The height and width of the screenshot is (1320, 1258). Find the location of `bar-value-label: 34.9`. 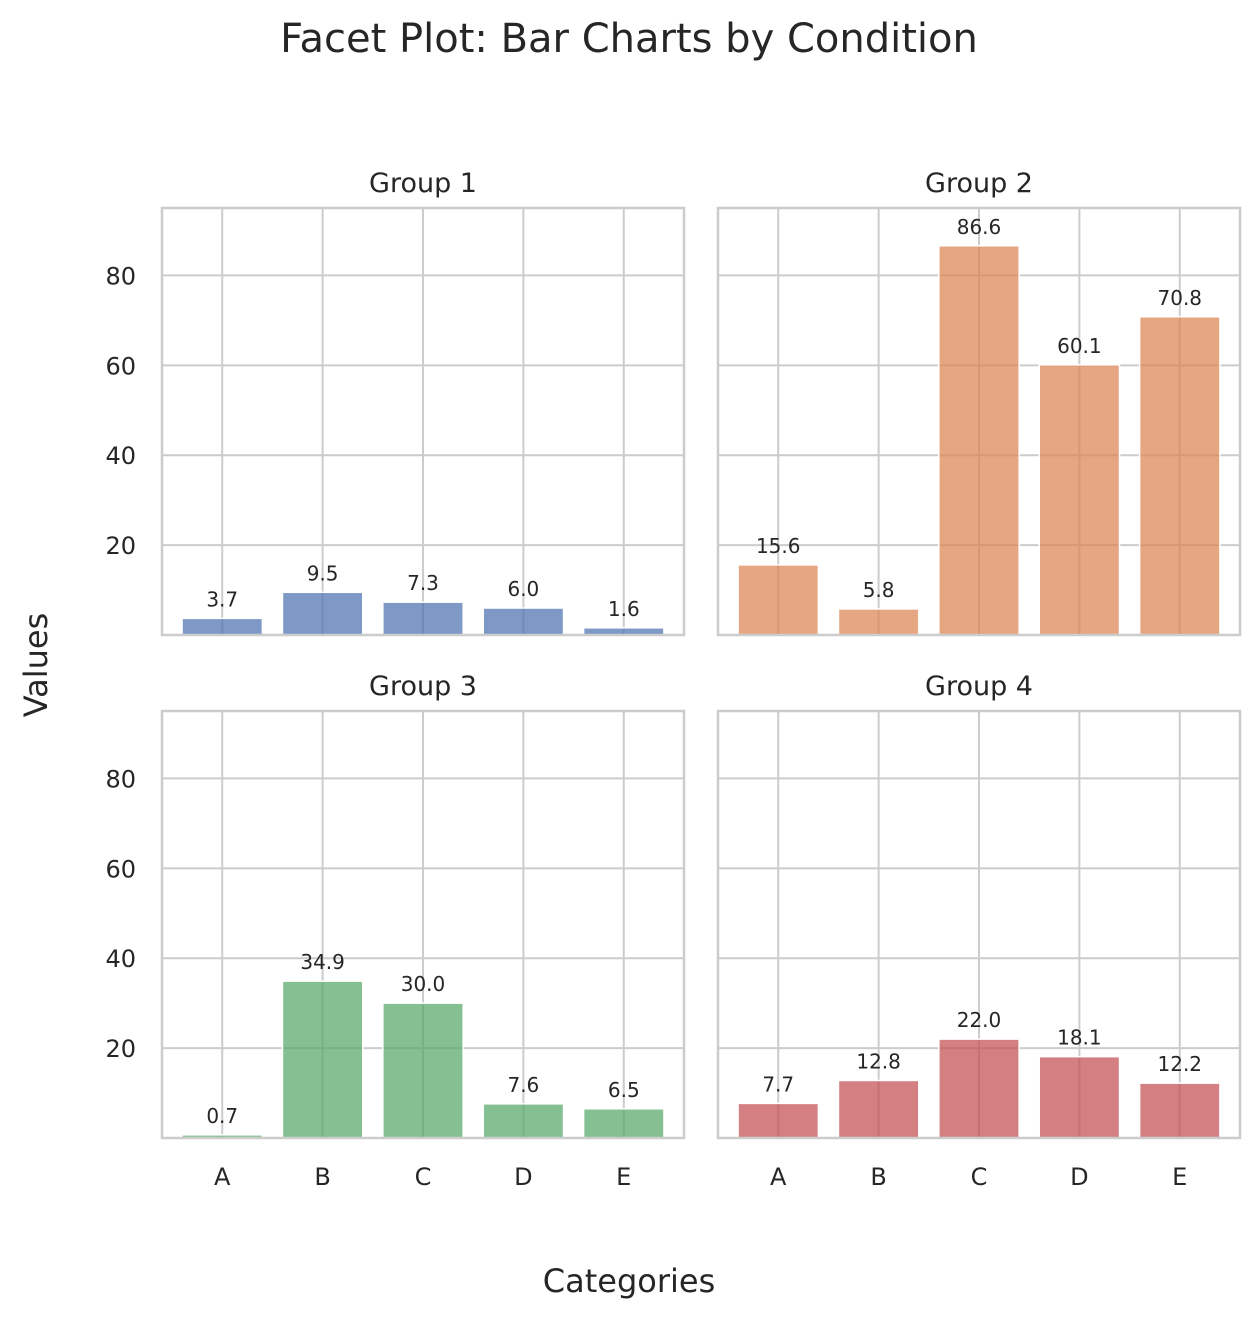

bar-value-label: 34.9 is located at coordinates (322, 962).